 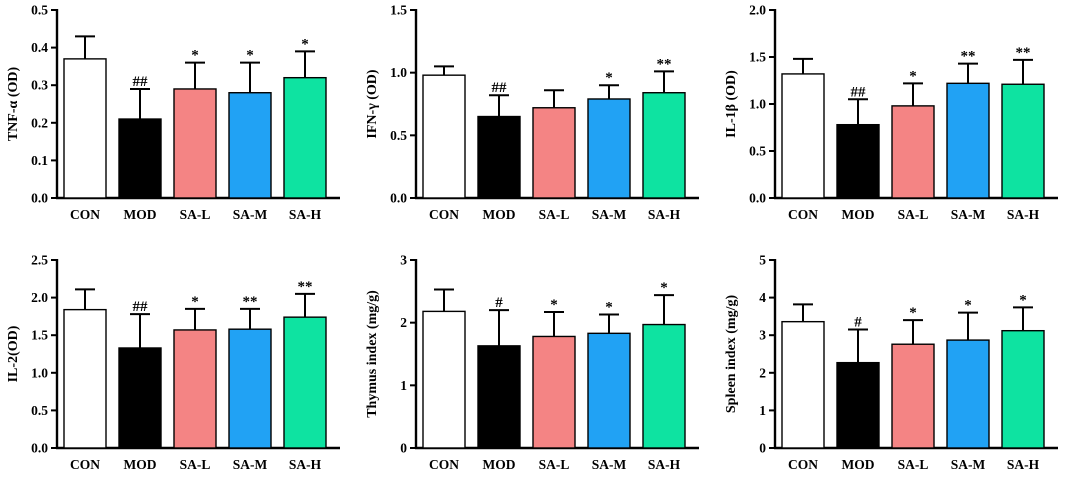 What do you see at coordinates (731, 104) in the screenshot?
I see `y-axis-label: IL-1β (OD)` at bounding box center [731, 104].